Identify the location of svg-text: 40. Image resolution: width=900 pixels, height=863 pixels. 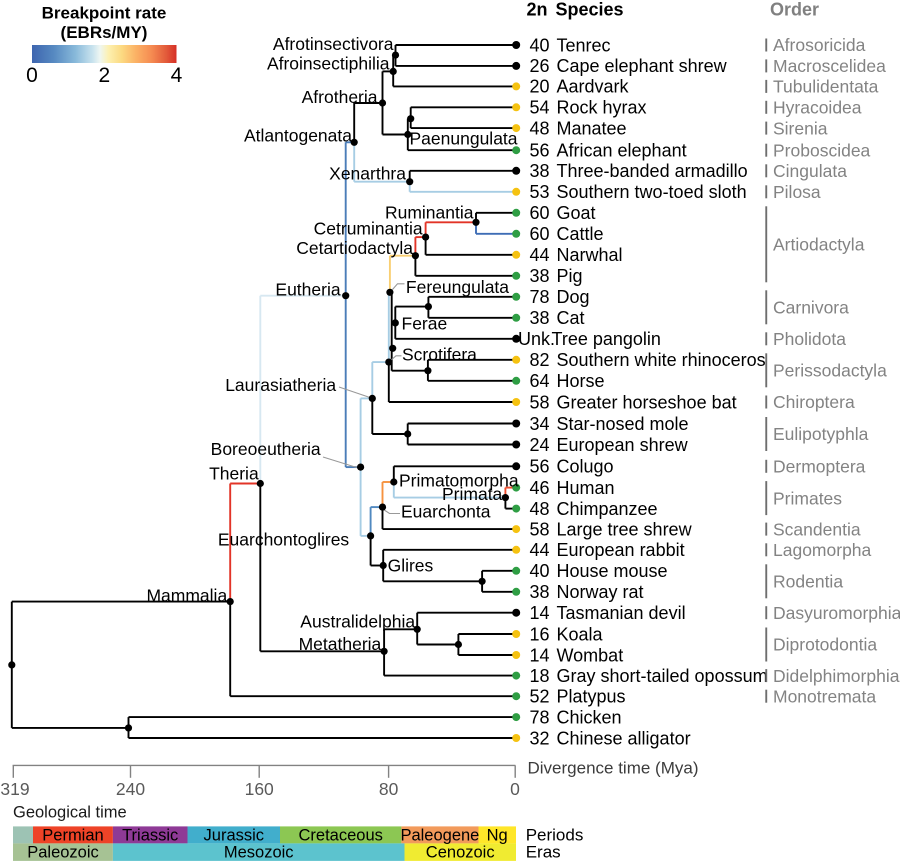
(539, 45).